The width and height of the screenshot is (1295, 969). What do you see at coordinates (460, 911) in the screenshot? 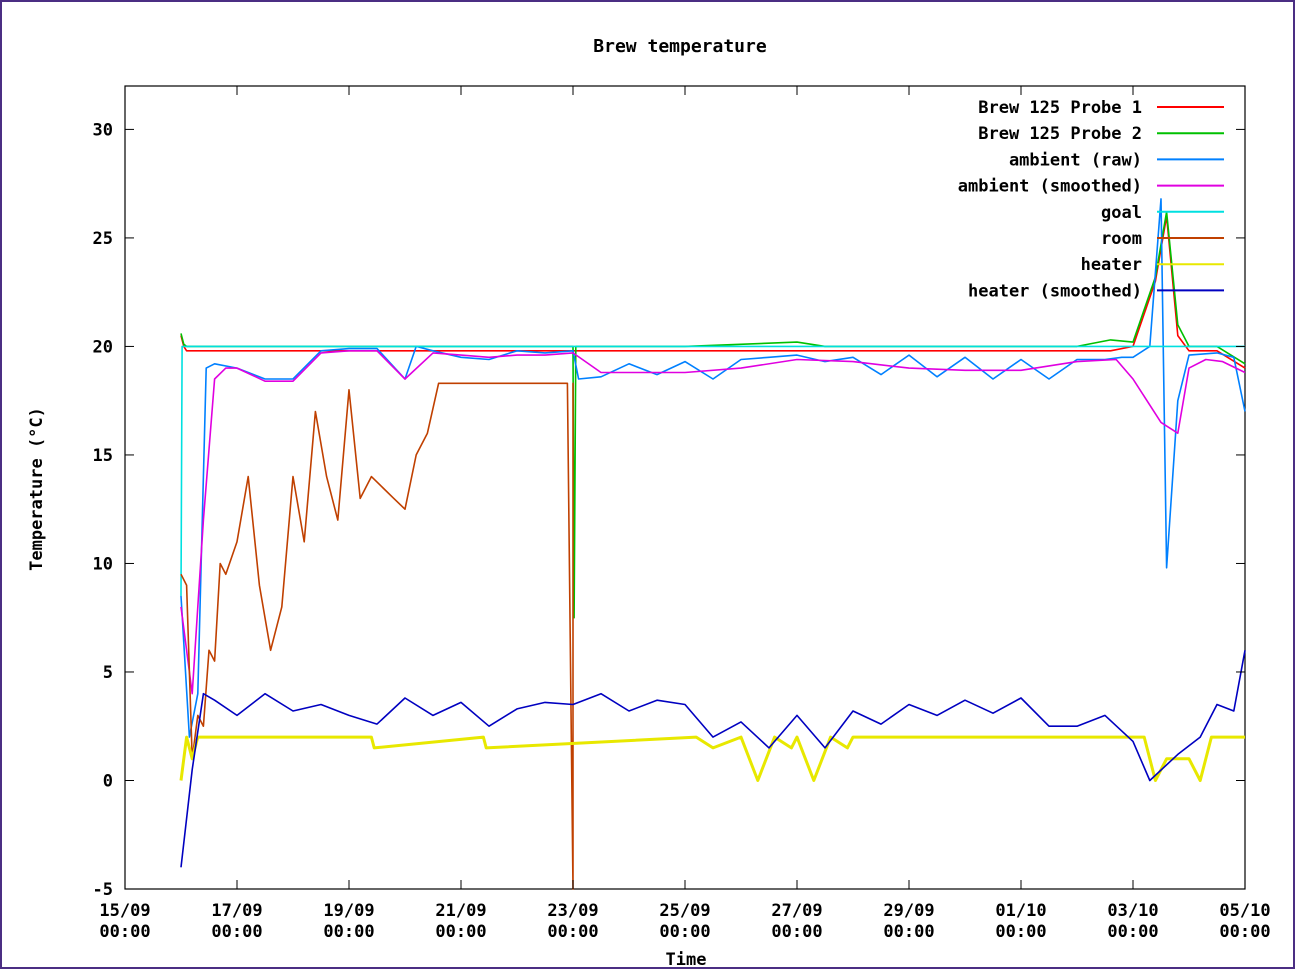
I see `x-tick-date-label: 21/09` at bounding box center [460, 911].